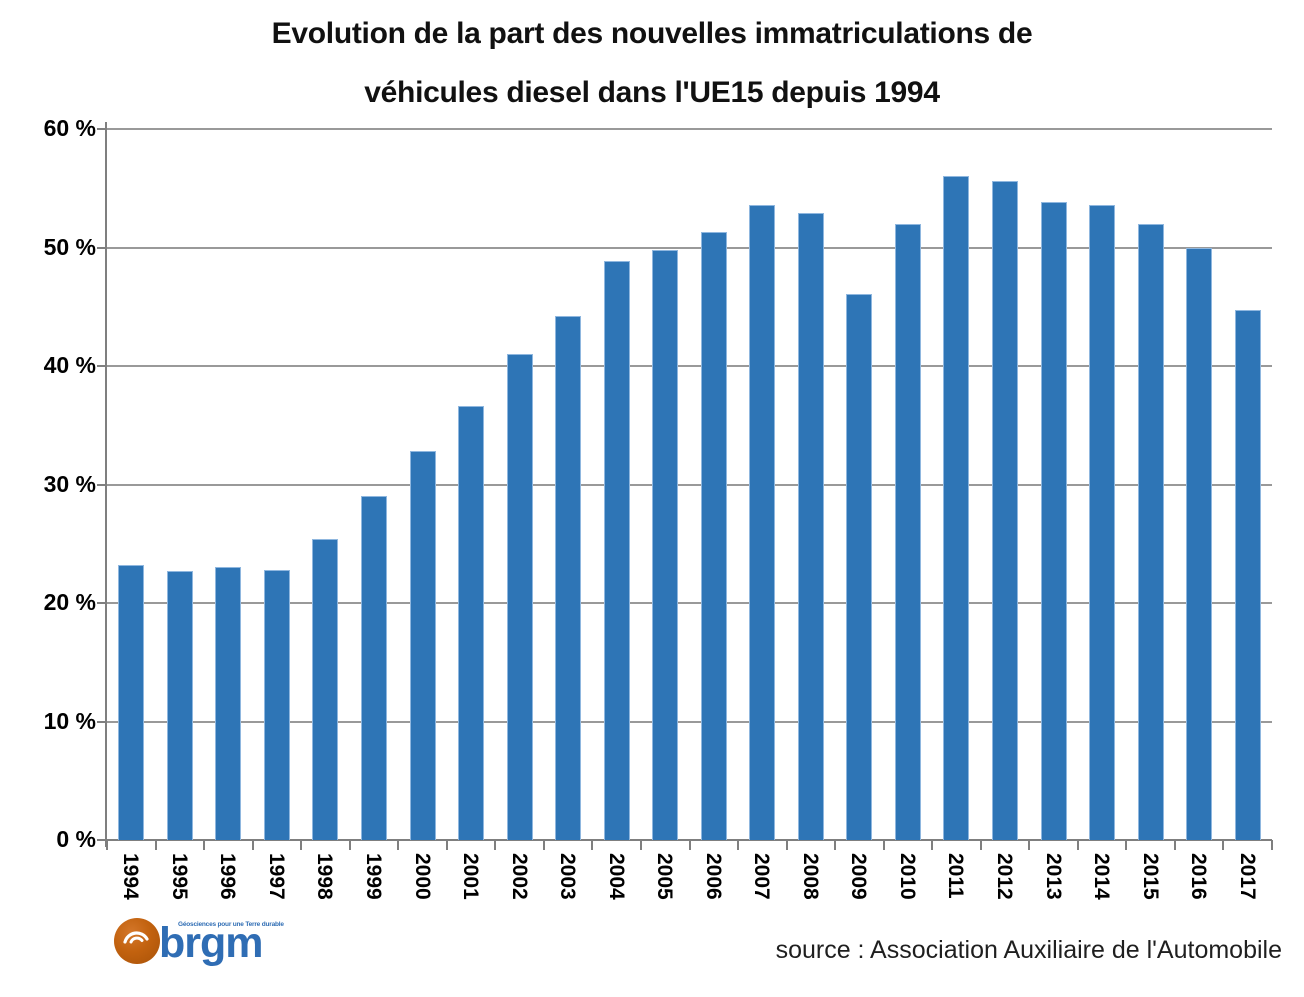 The image size is (1304, 997). Describe the element at coordinates (1247, 575) in the screenshot. I see `bar-2017` at that location.